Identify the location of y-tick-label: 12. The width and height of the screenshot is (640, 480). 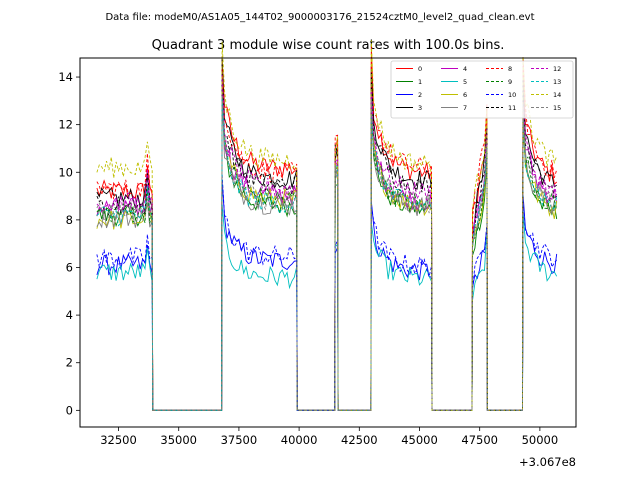
(65, 125).